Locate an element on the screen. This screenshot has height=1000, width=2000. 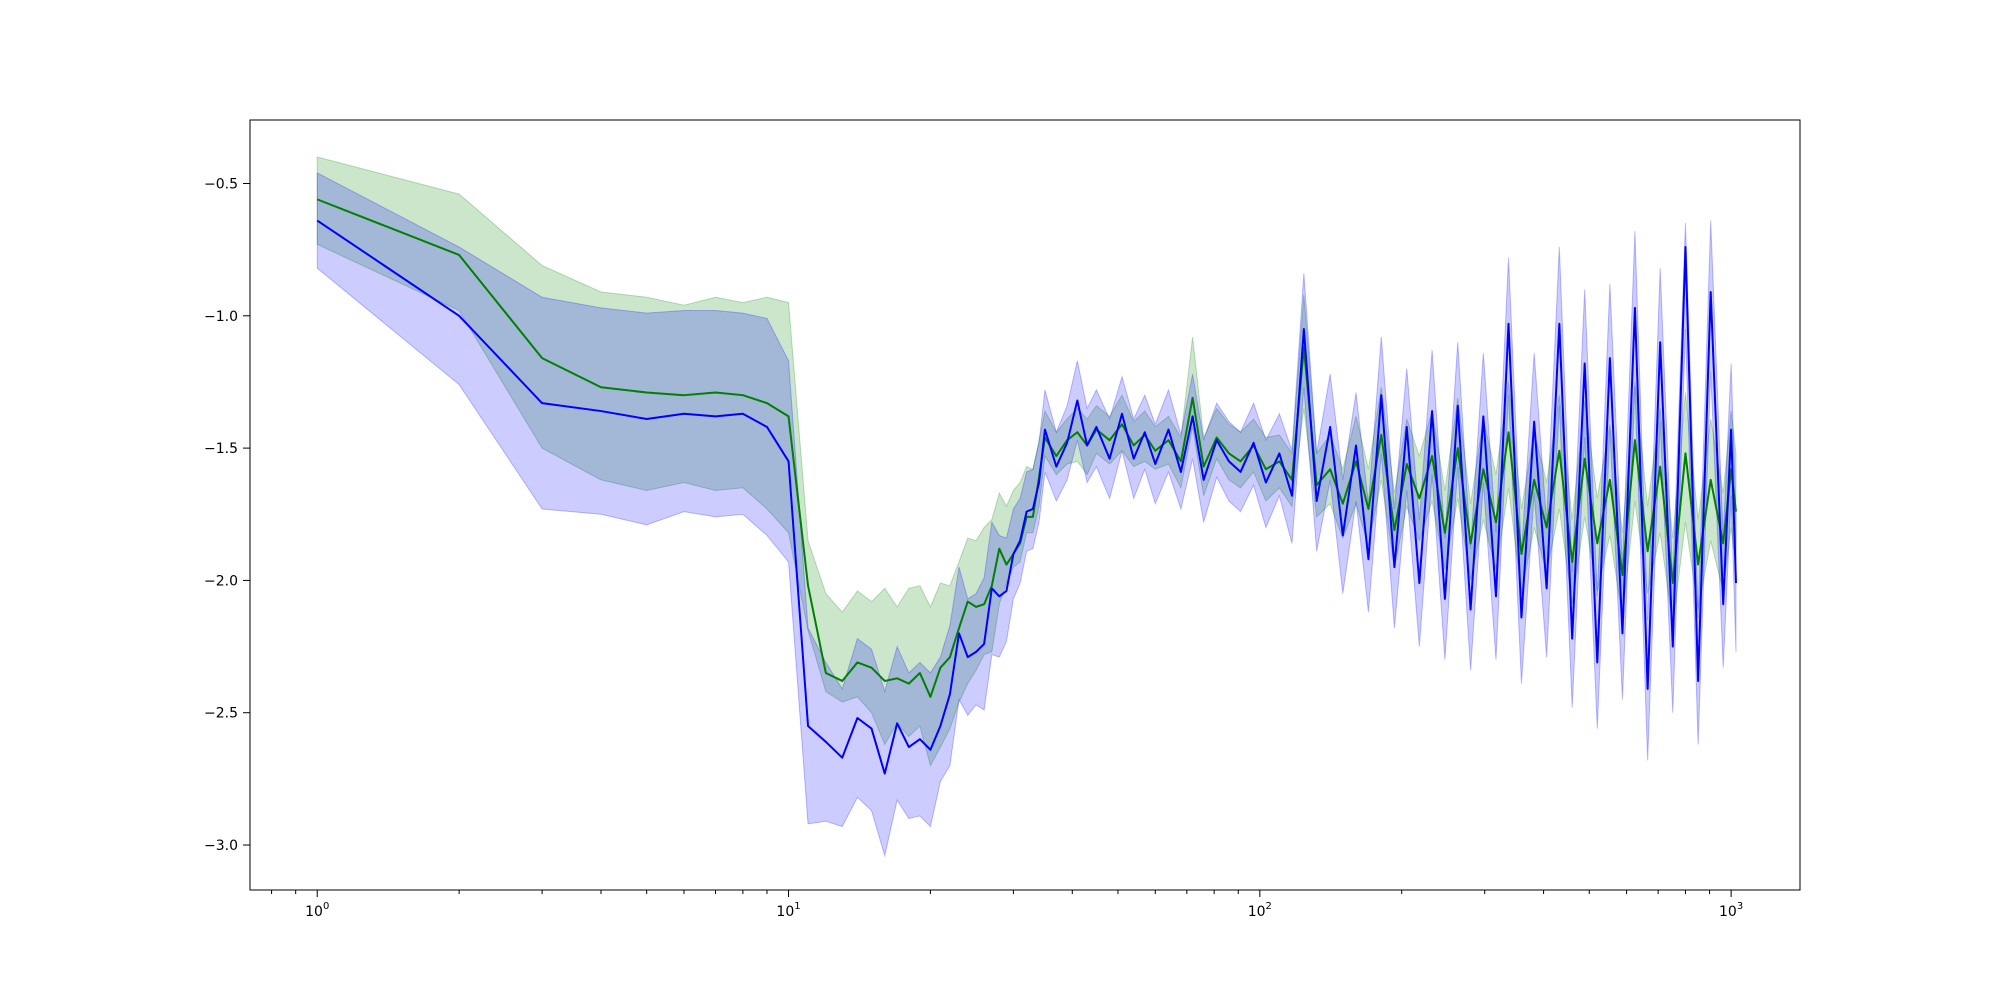
y-tick-label: −0.5 is located at coordinates (221, 185).